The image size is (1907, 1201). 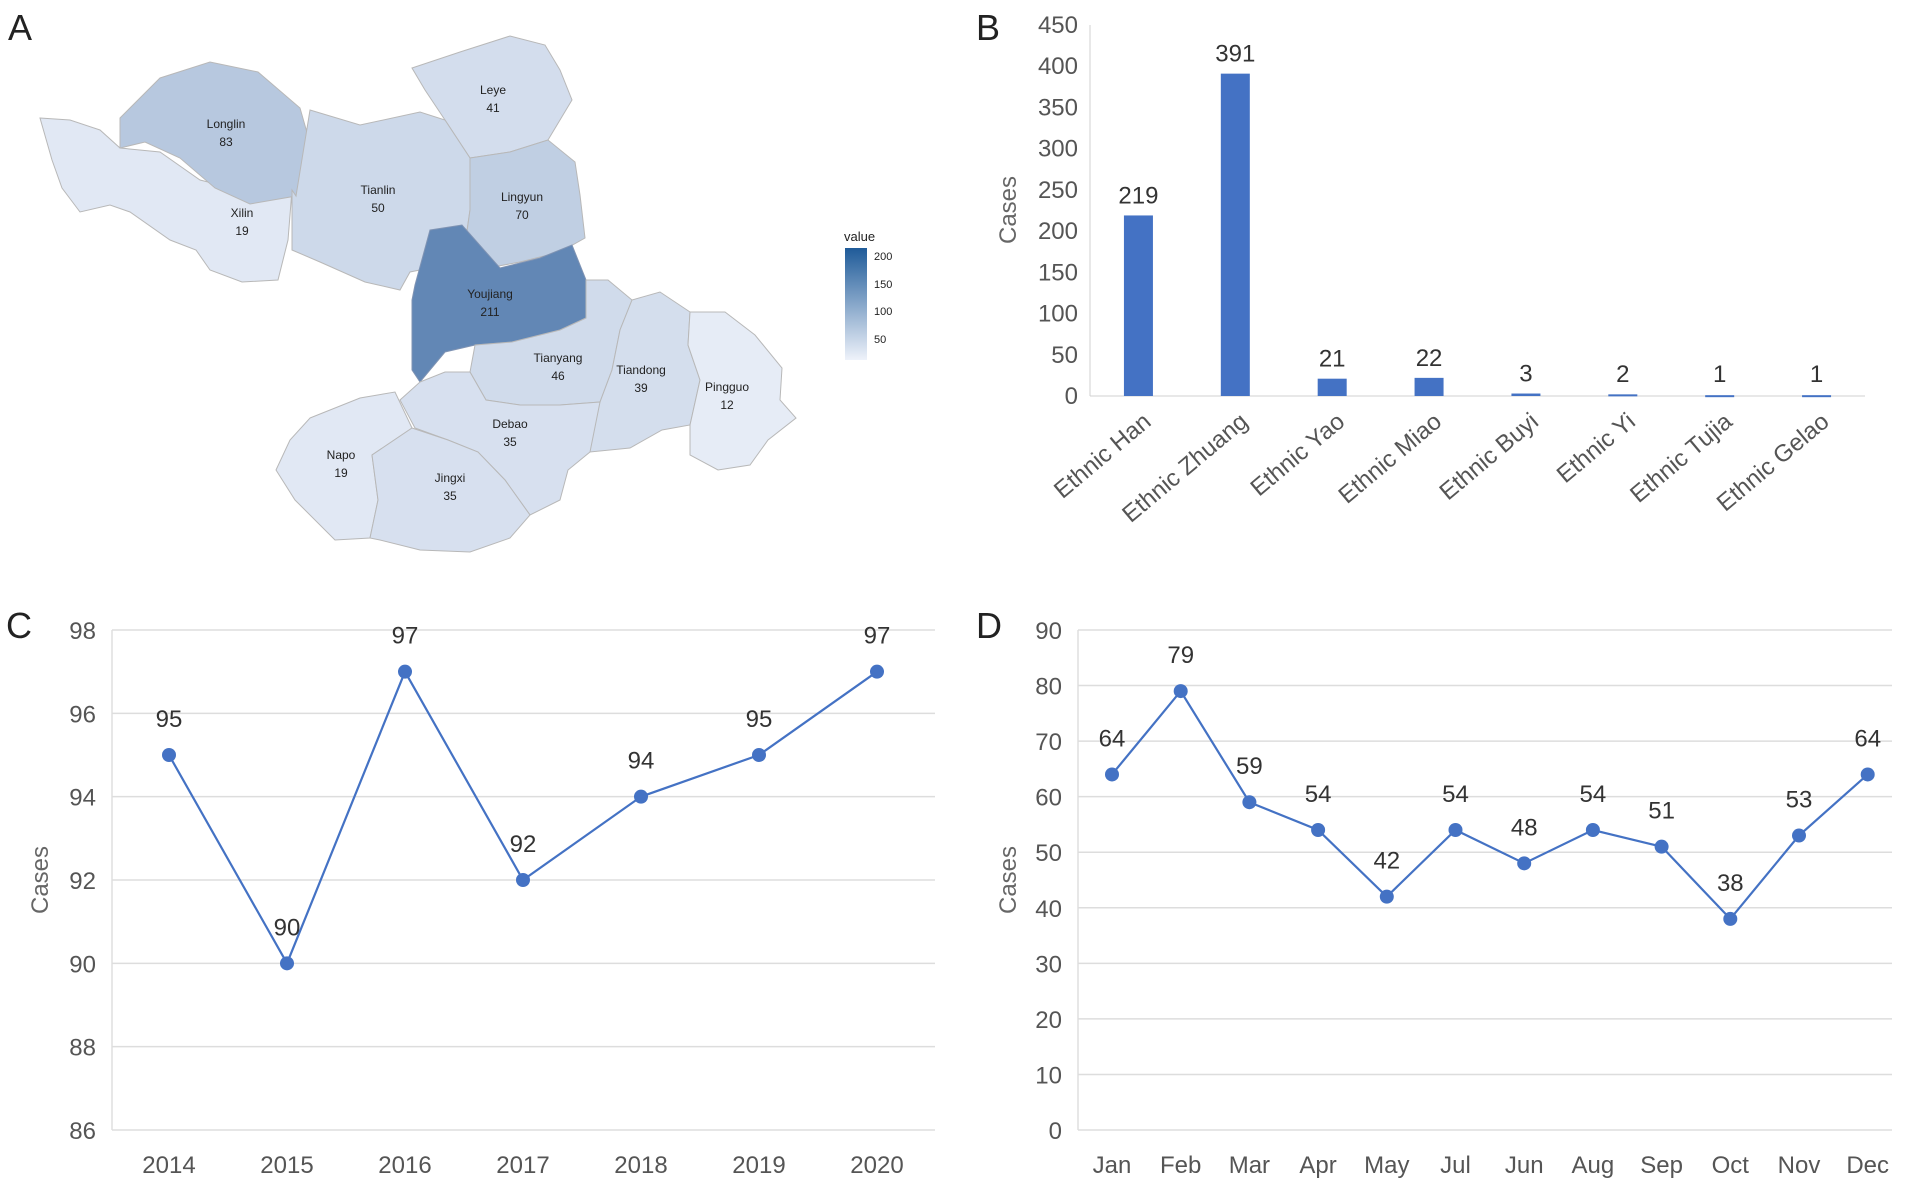 I want to click on monthly-y-tick: 70, so click(x=1048, y=742).